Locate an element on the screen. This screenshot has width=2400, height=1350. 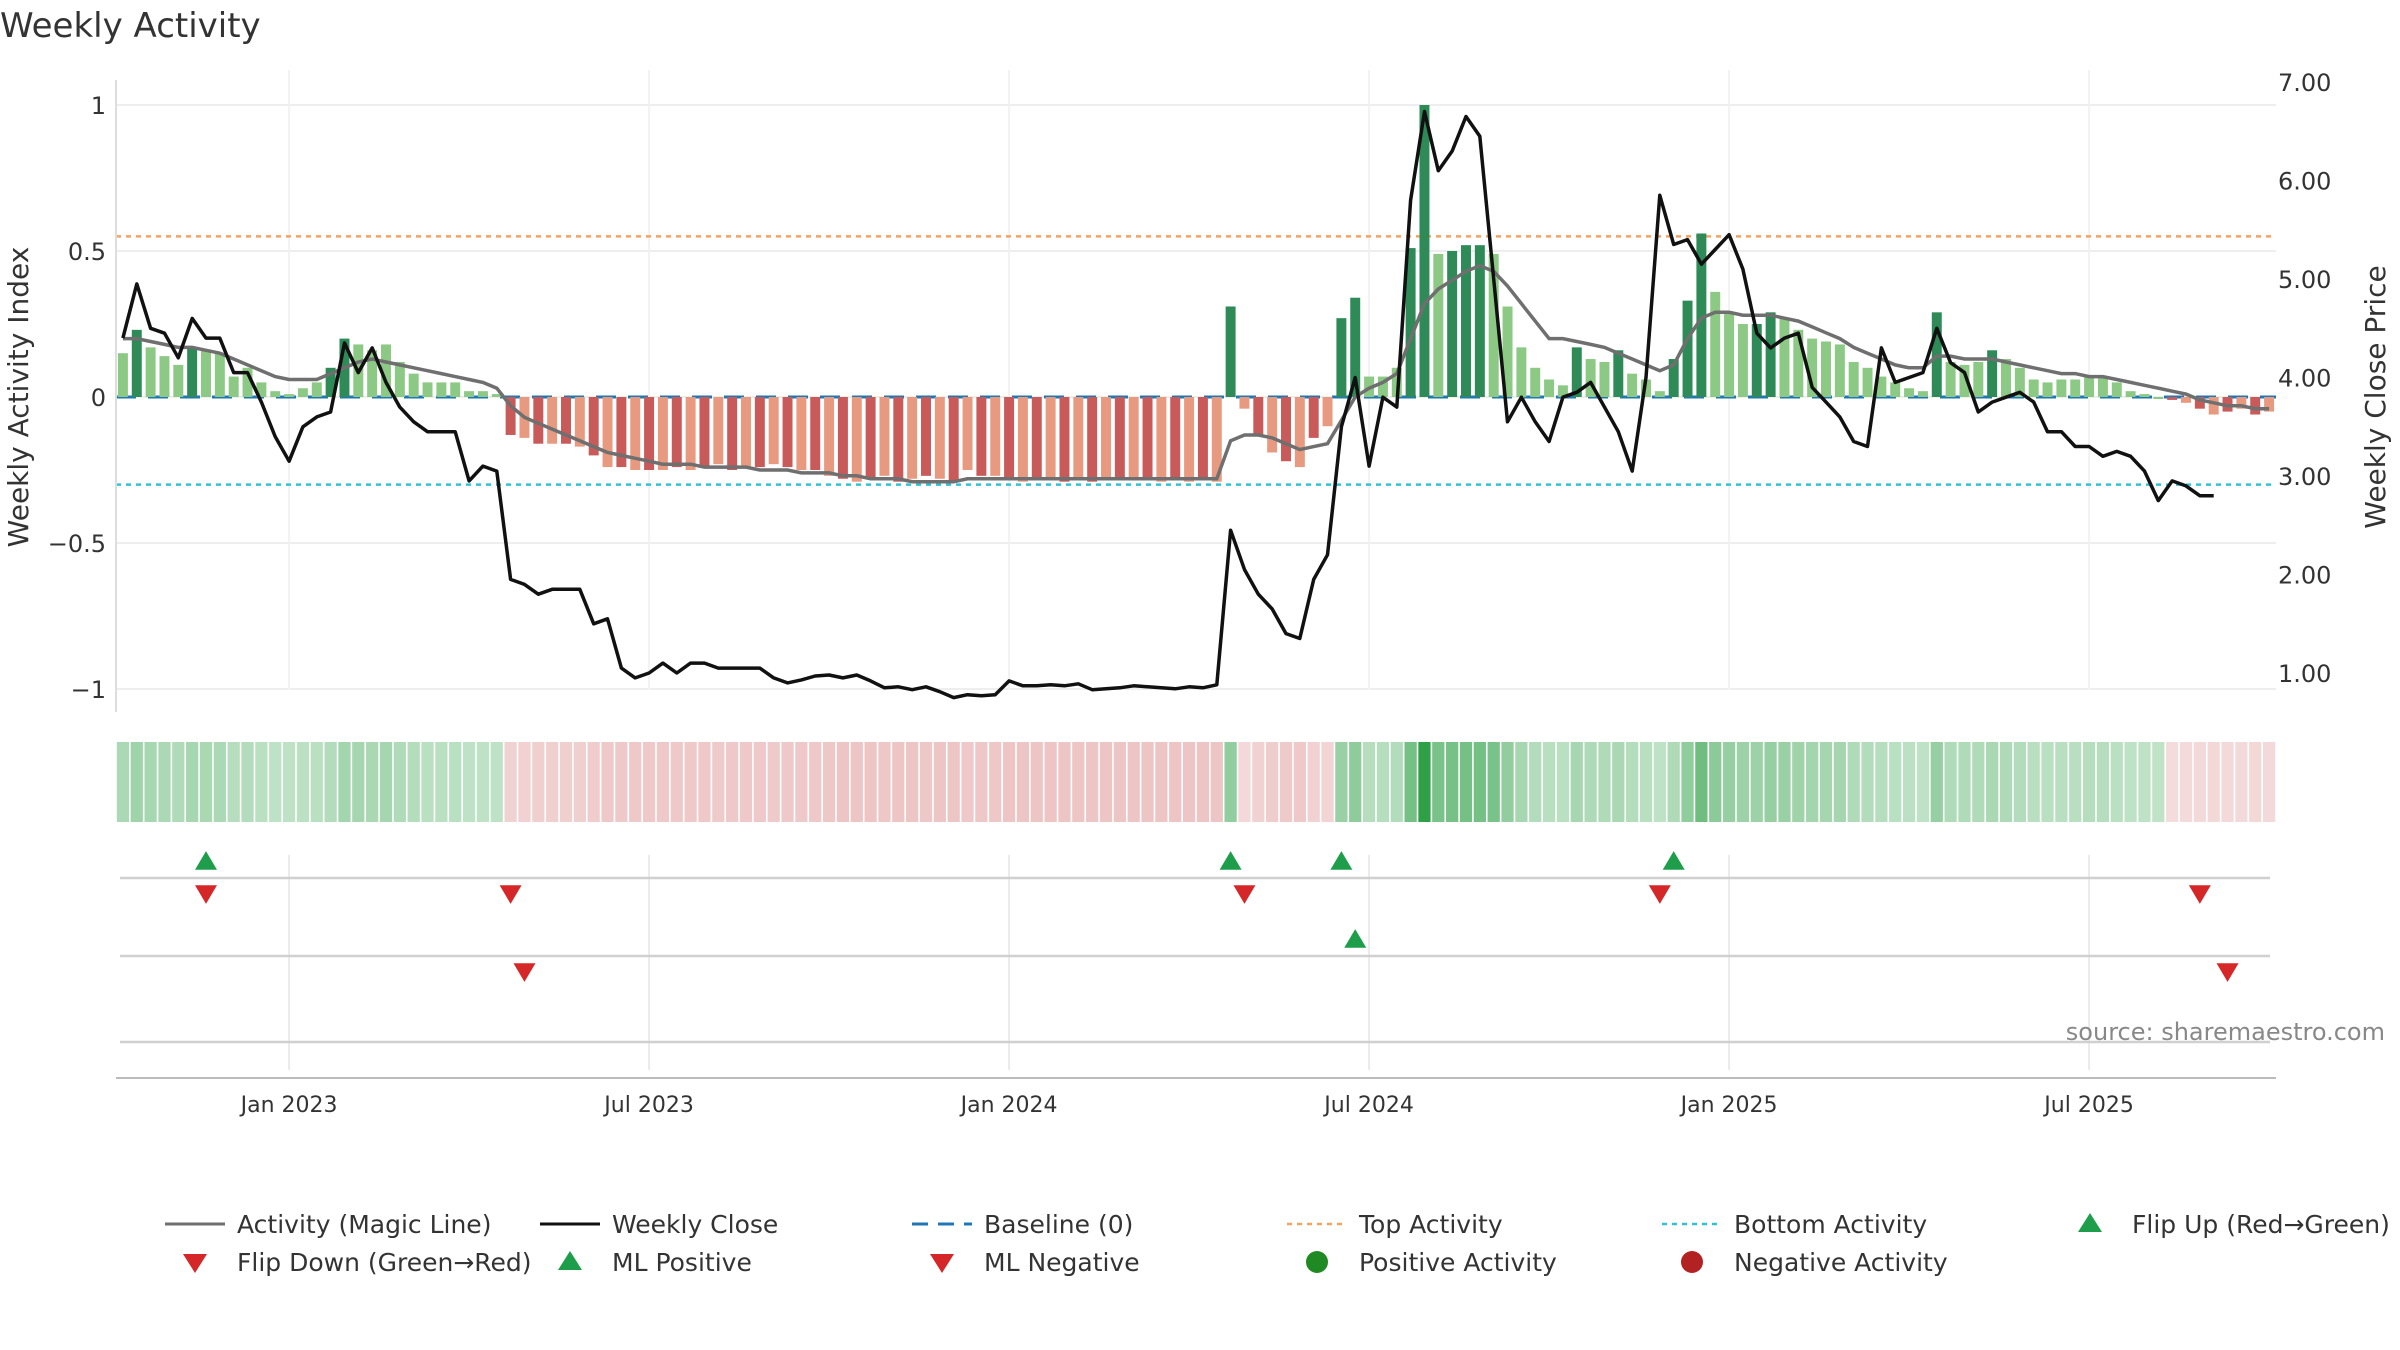
y-right-tick-label: 5.00 is located at coordinates (2304, 280).